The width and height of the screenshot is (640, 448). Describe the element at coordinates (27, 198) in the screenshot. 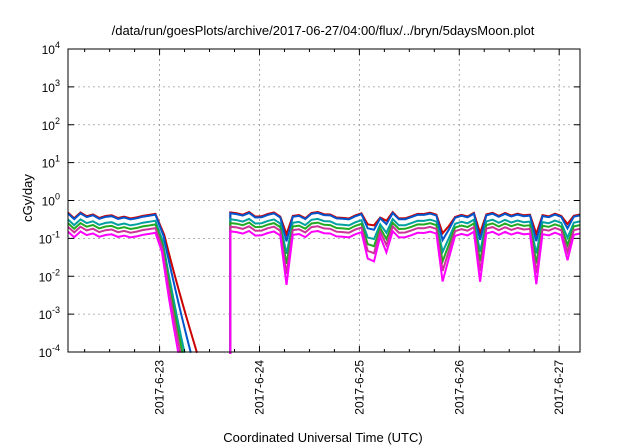

I see `y-axis-label: cGy/day` at that location.